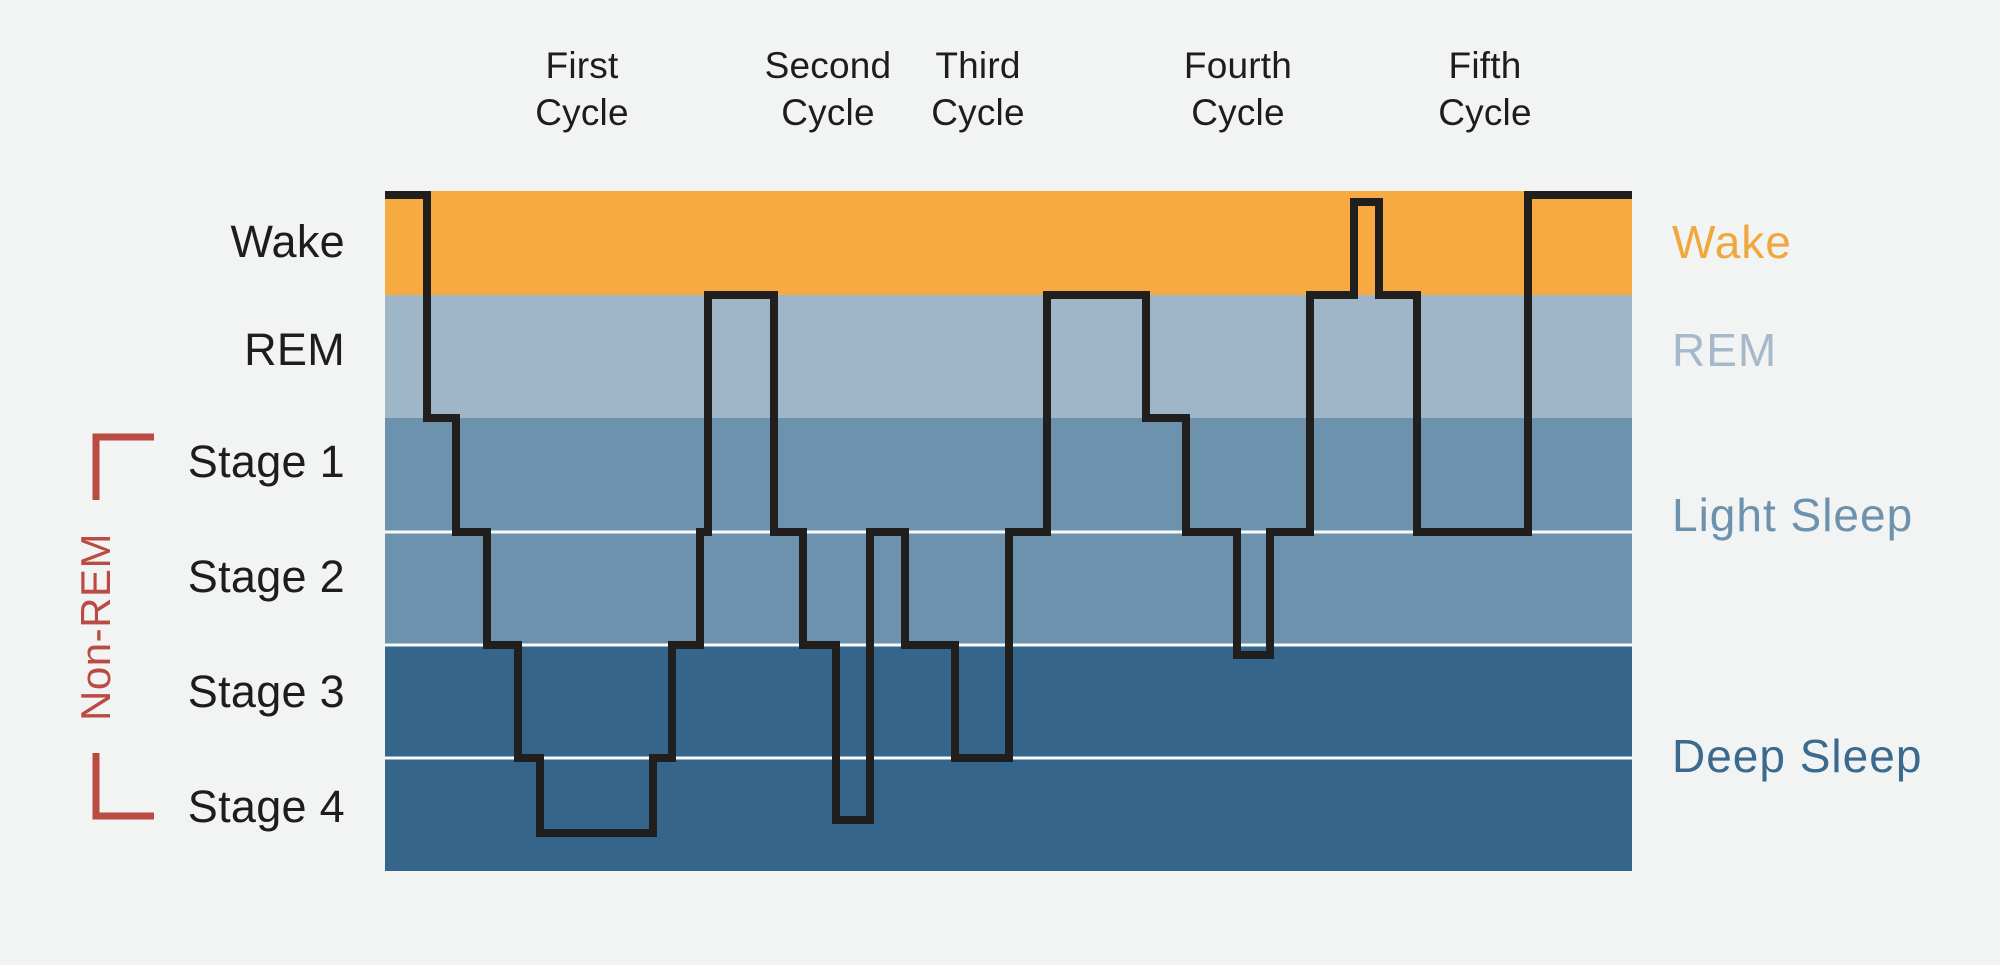 This screenshot has height=965, width=2000. Describe the element at coordinates (828, 89) in the screenshot. I see `cycle-label-second: Second Cycle` at that location.